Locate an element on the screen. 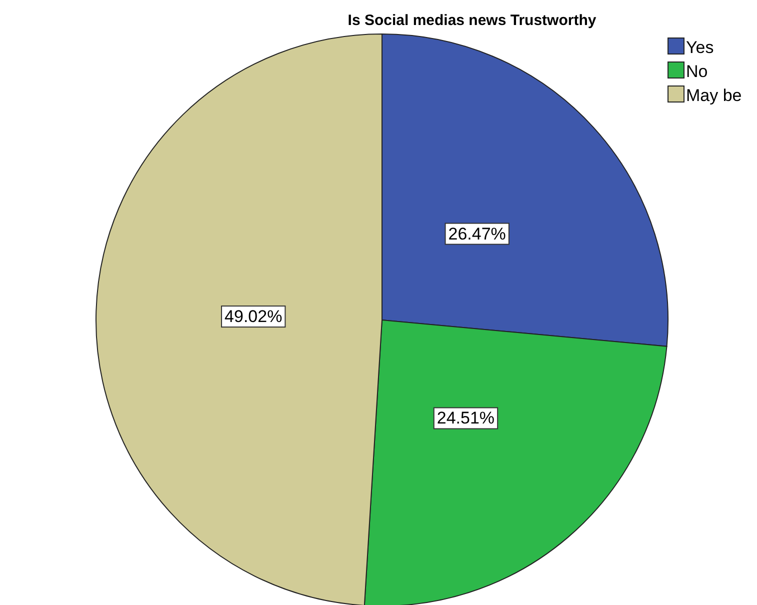  data-label: 26.47% is located at coordinates (477, 234).